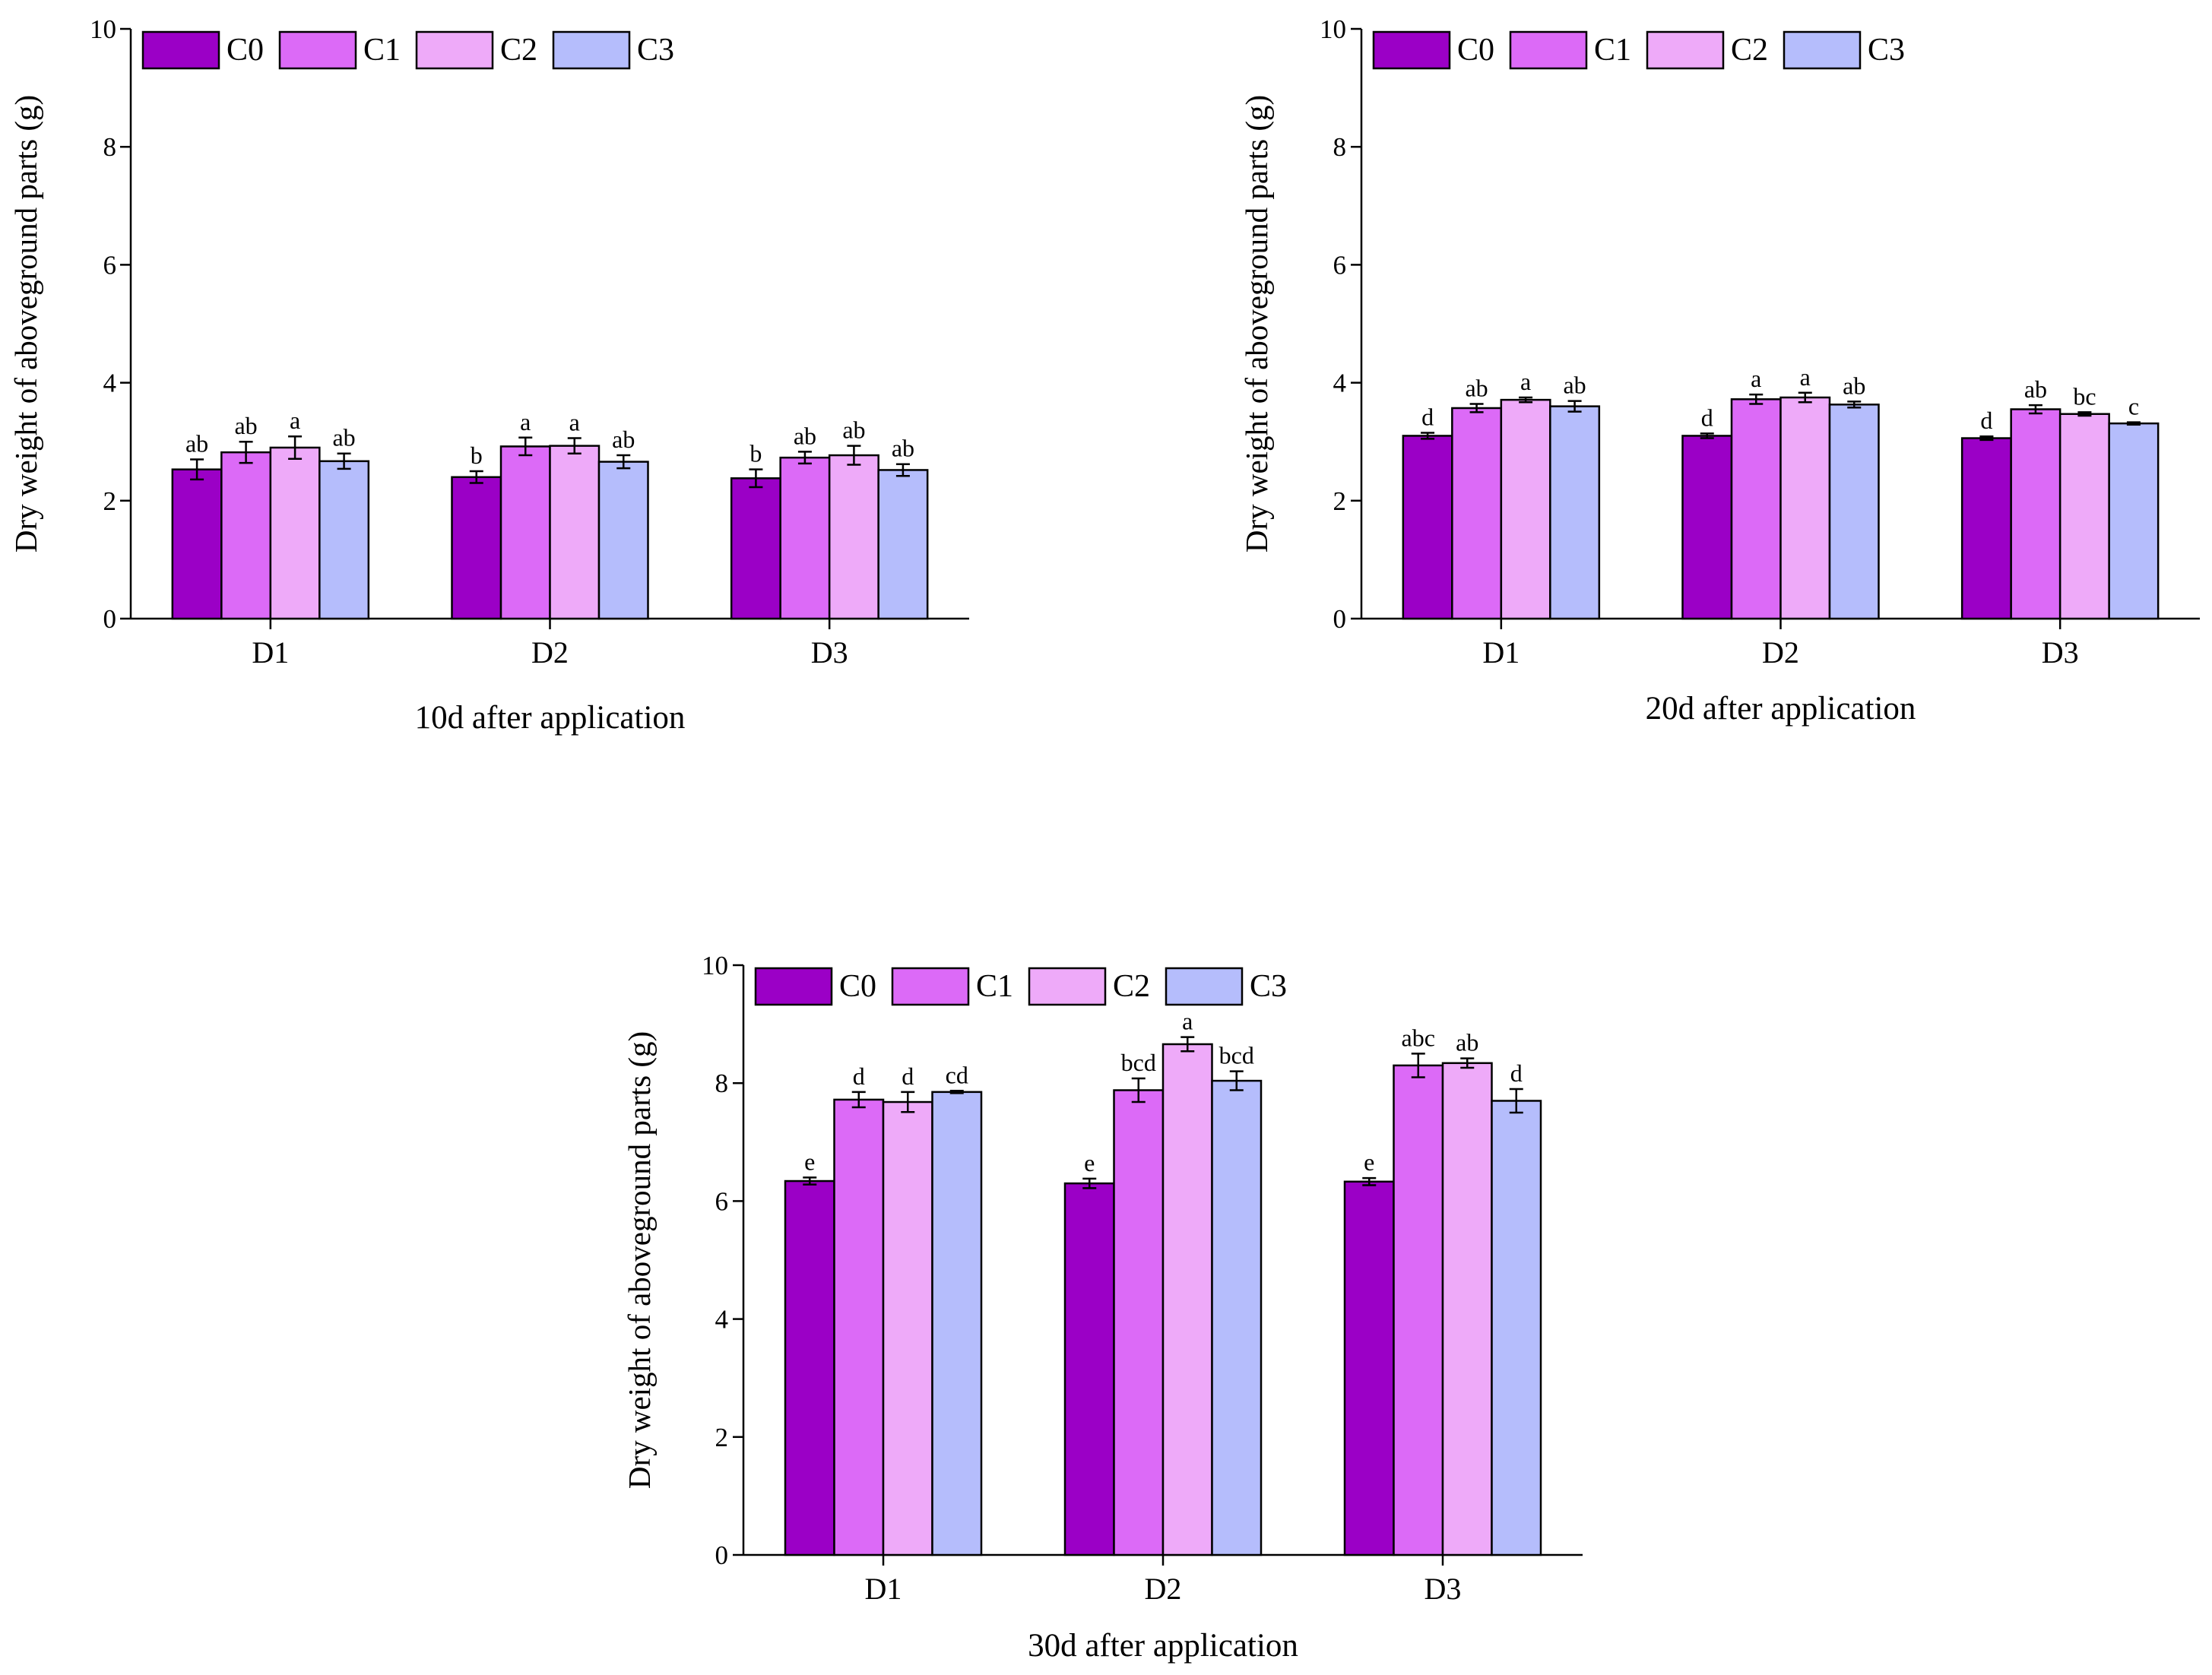  I want to click on panel-title: 20d after application, so click(1781, 709).